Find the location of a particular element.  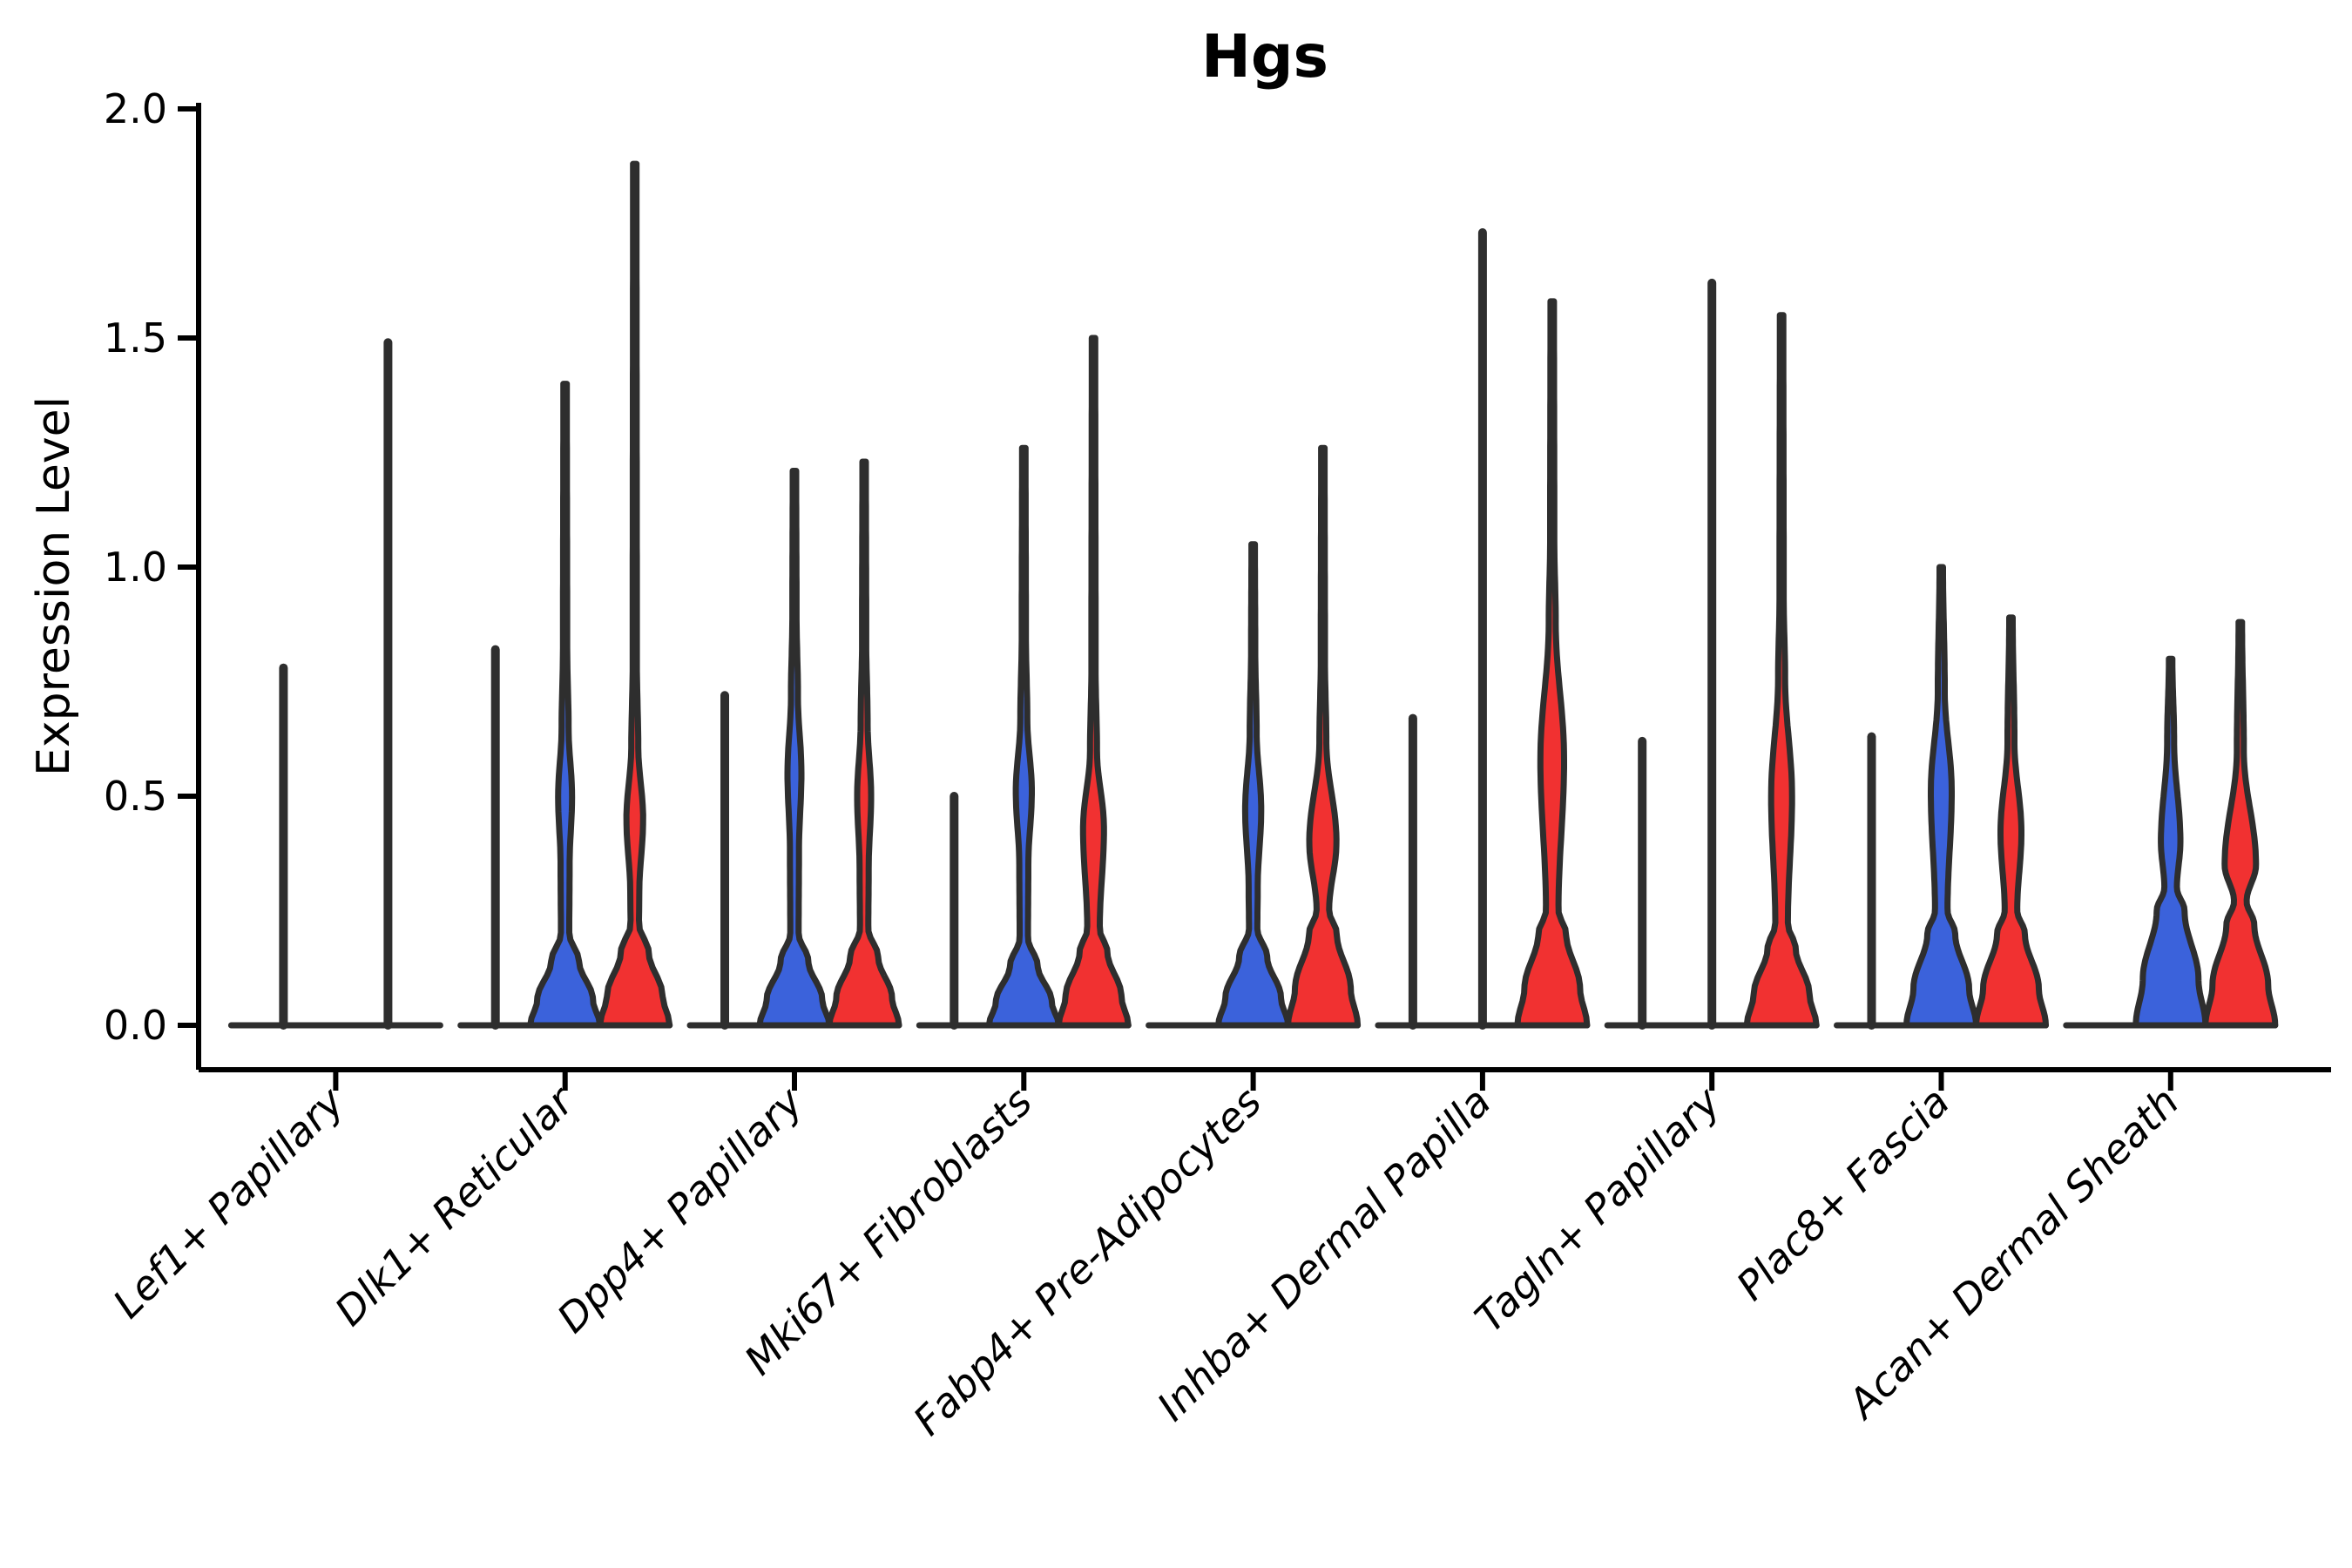

x-tick-label: Dpp4+ Papillary is located at coordinates (680, 1210).